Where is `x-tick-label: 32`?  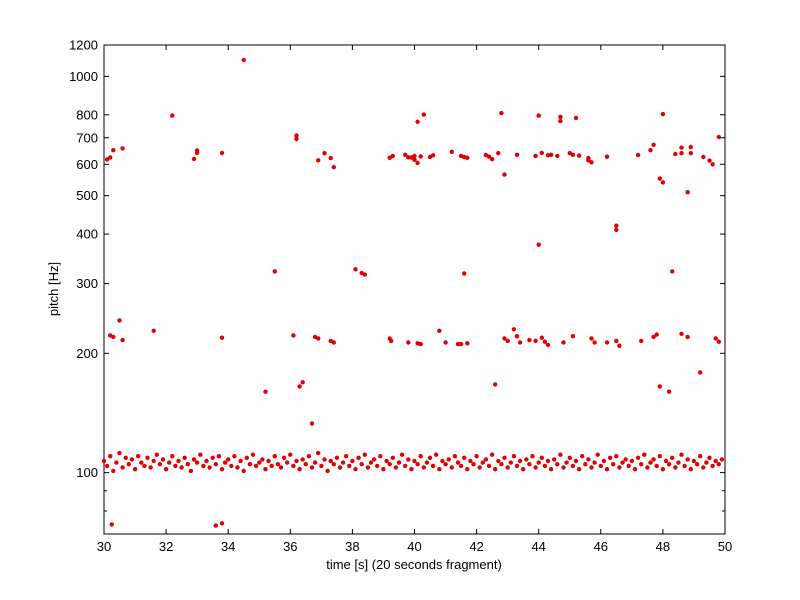 x-tick-label: 32 is located at coordinates (166, 546).